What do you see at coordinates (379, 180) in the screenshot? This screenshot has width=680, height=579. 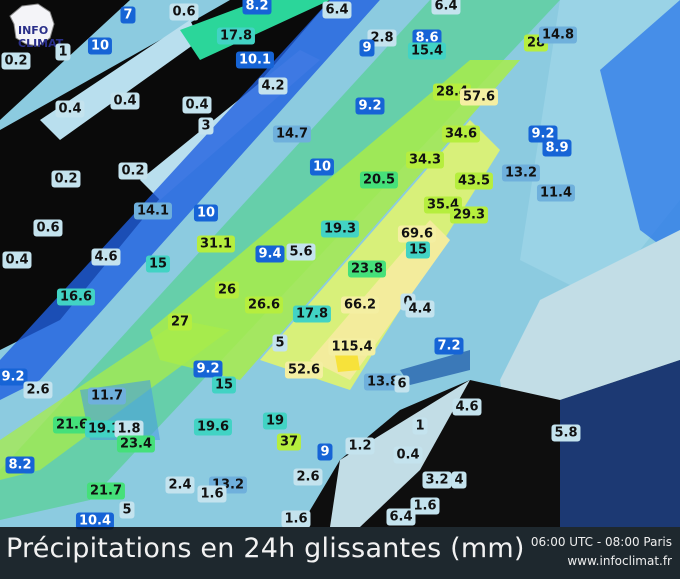 I see `station-value-label: 20.5` at bounding box center [379, 180].